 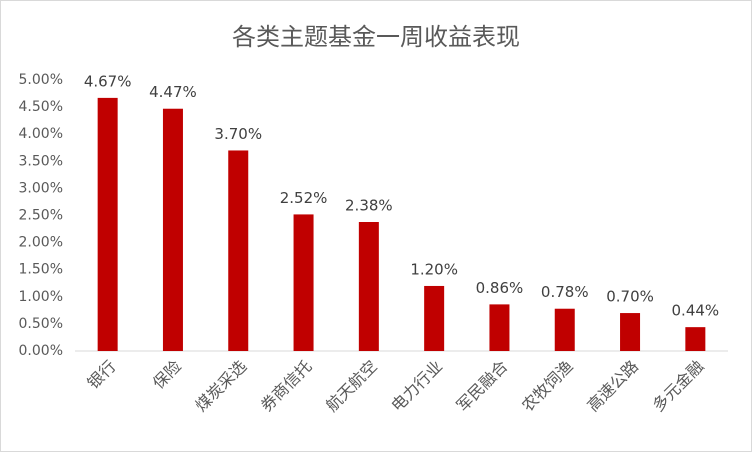 What do you see at coordinates (41, 243) in the screenshot?
I see `y-tick-label: 2.00%` at bounding box center [41, 243].